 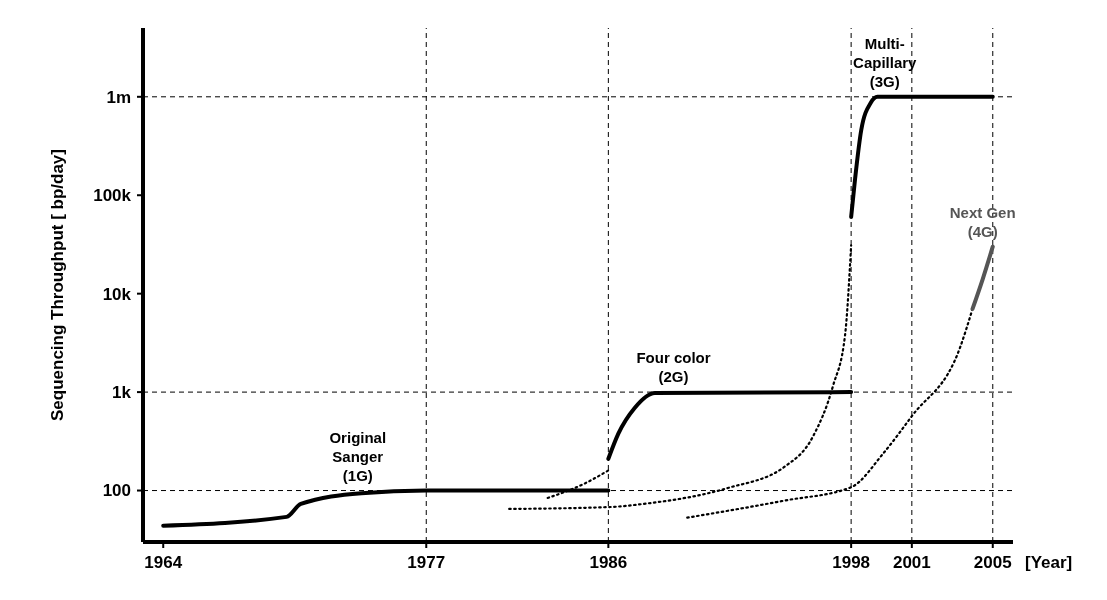 What do you see at coordinates (982, 221) in the screenshot?
I see `series-label: Next Gen (4G)` at bounding box center [982, 221].